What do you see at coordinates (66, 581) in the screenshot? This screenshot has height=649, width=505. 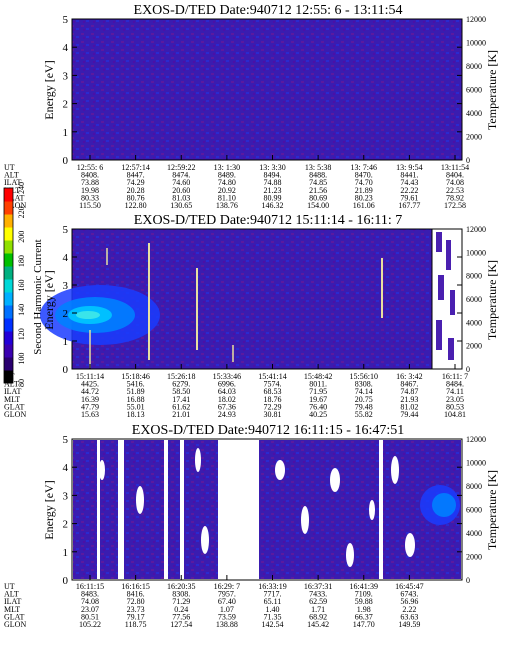 I see `y-tick-label: 0` at bounding box center [66, 581].